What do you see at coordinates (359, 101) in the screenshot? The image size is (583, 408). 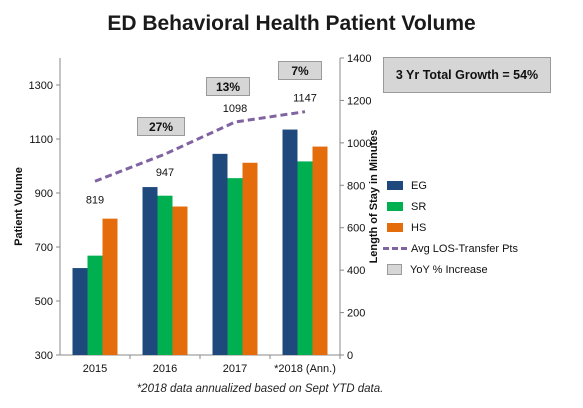 I see `y2-tick-label: 1200` at bounding box center [359, 101].